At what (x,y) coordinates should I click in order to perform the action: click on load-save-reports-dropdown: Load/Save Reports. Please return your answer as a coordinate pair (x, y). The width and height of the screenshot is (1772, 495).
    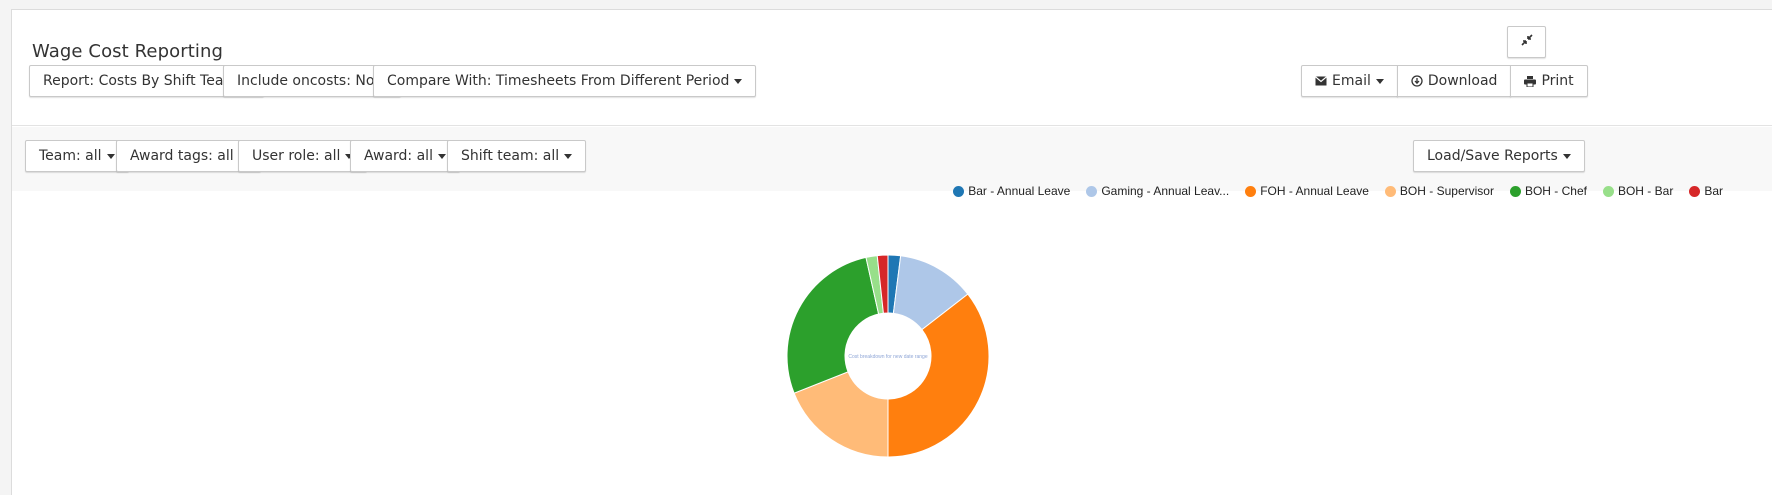
    Looking at the image, I should click on (1499, 156).